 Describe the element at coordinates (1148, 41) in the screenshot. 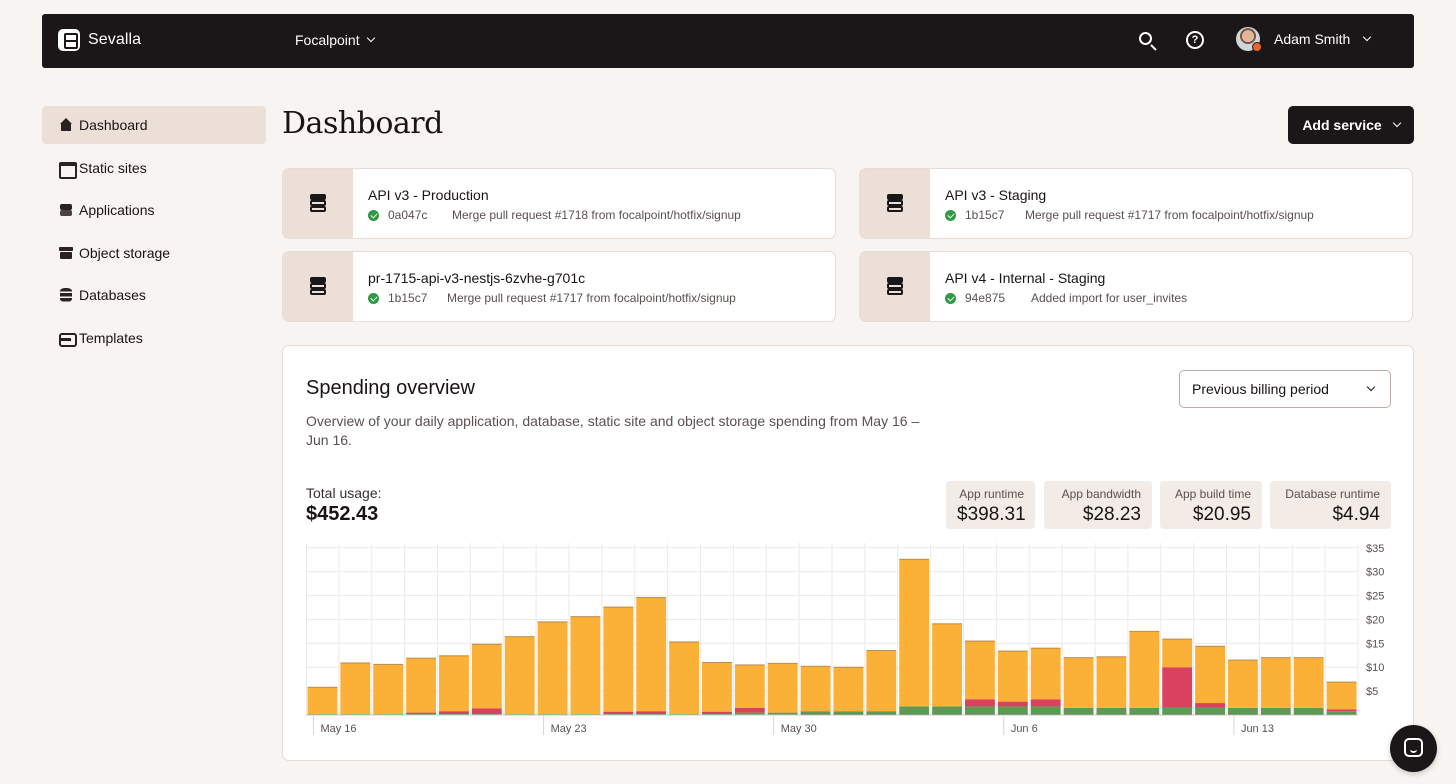

I see `search-icon` at that location.